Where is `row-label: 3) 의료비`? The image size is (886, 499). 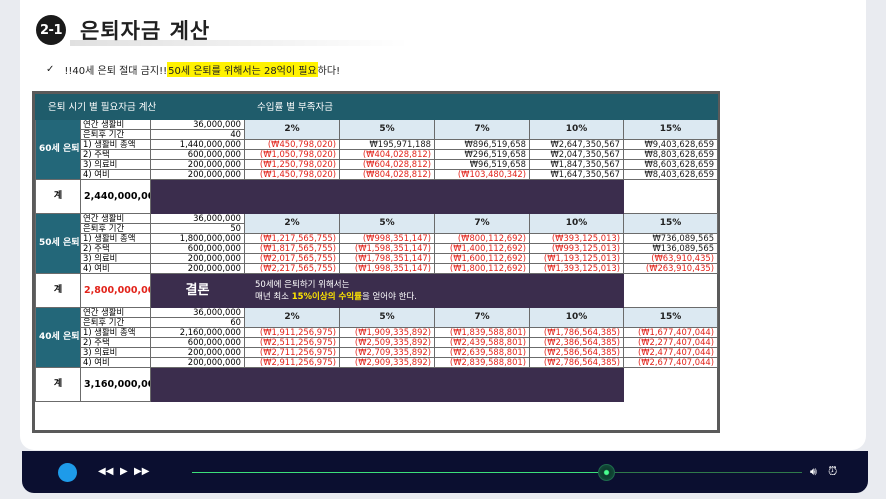
row-label: 3) 의료비 is located at coordinates (115, 258).